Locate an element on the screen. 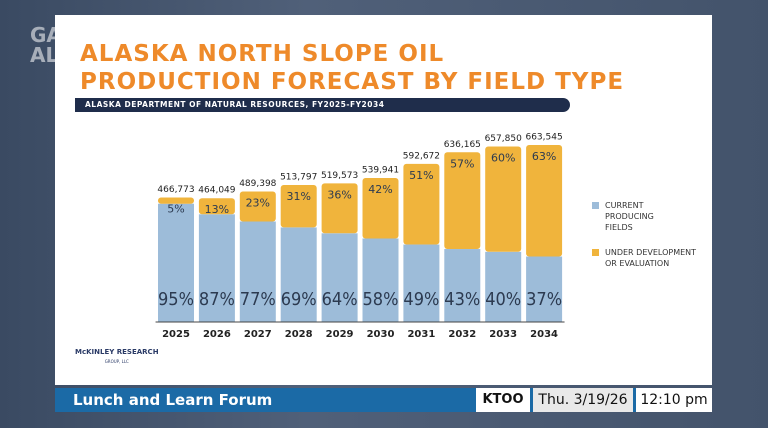 The height and width of the screenshot is (428, 768). value-label: 37% is located at coordinates (544, 299).